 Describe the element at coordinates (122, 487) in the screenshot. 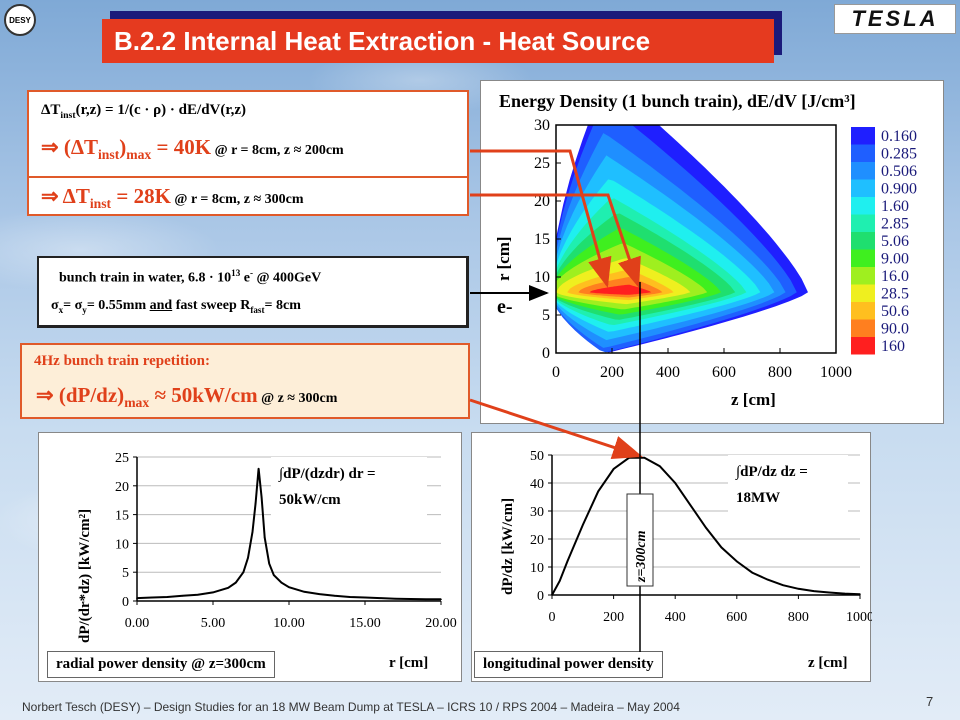

I see `y-tick-label: 20` at that location.